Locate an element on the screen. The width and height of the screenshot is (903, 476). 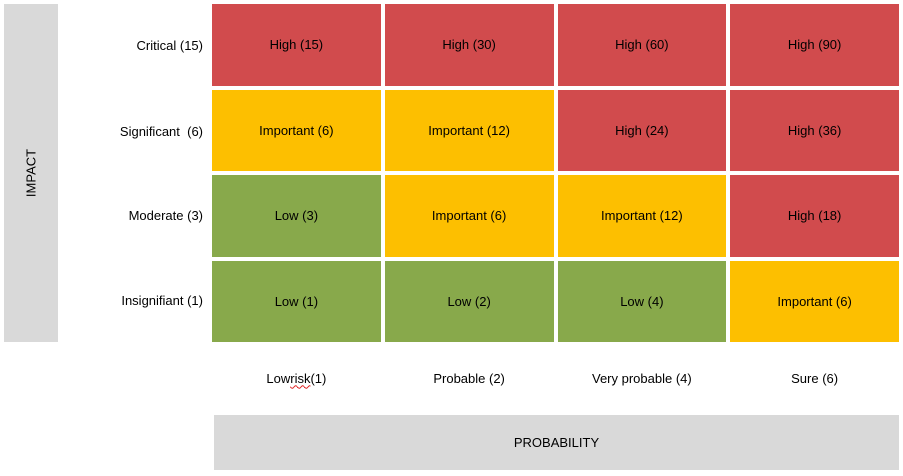
matrix-cell: Low (3) is located at coordinates (296, 216).